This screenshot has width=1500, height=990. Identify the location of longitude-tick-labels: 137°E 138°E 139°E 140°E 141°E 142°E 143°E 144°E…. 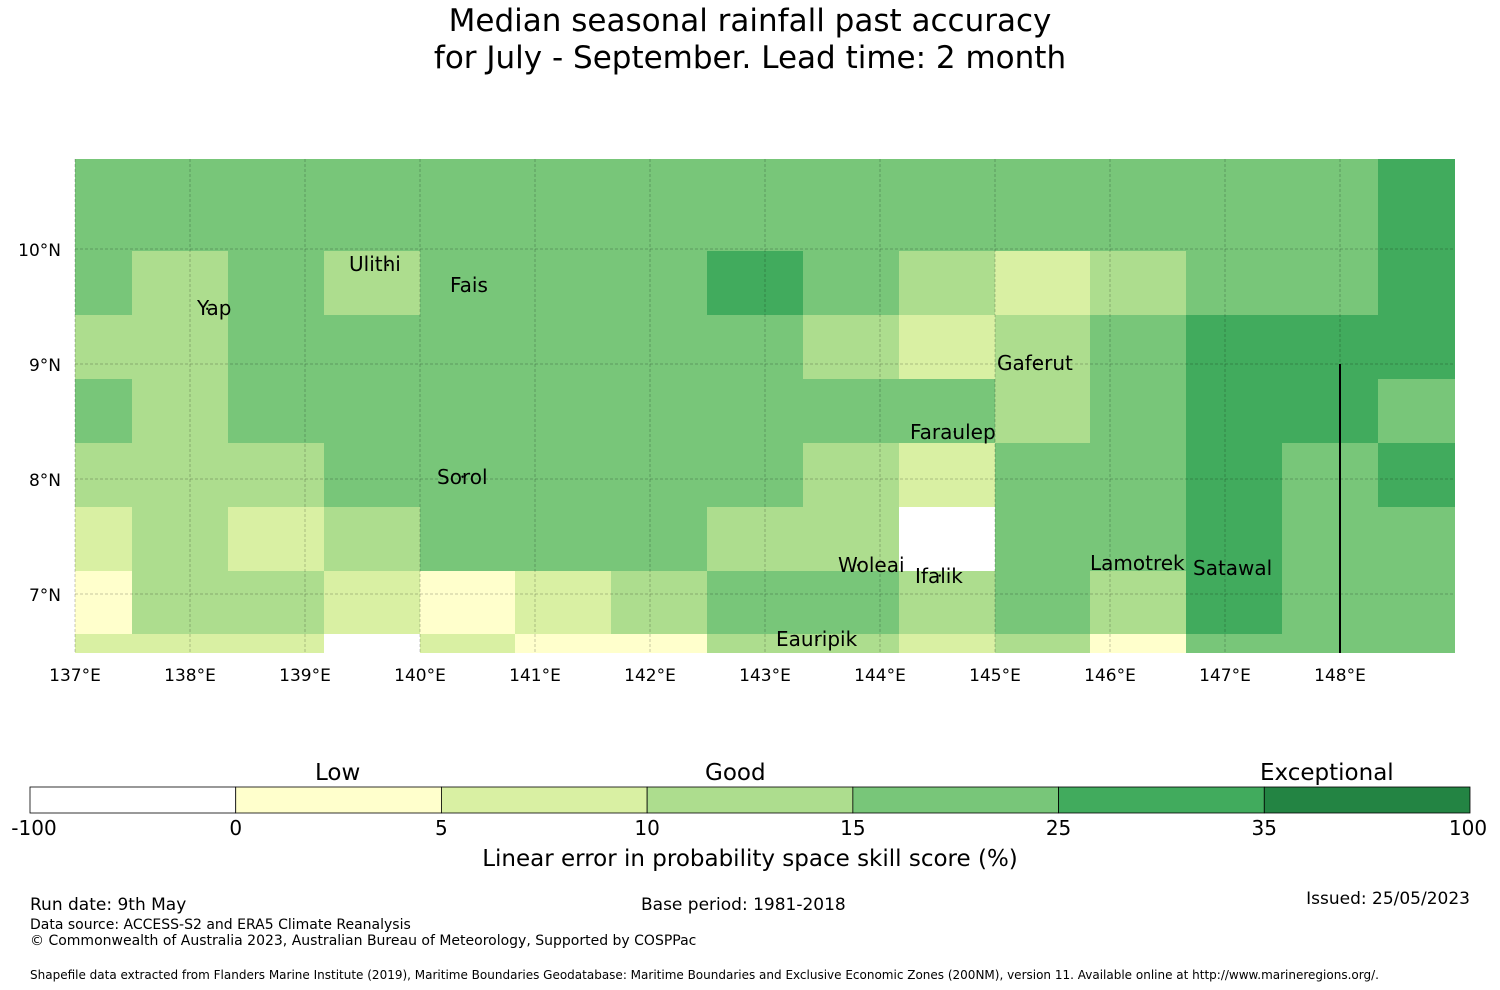
(707, 676).